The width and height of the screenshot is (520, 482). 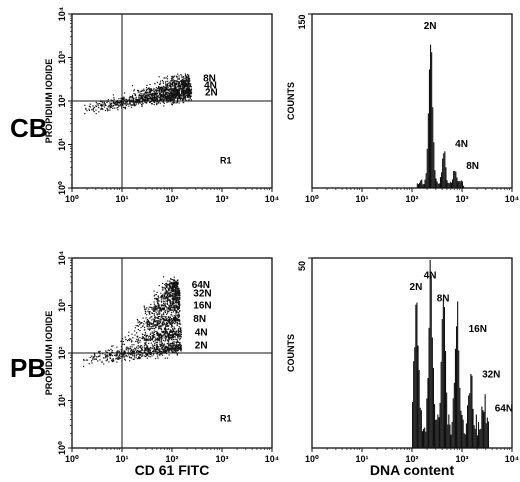 What do you see at coordinates (478, 329) in the screenshot?
I see `peak-label: 16N` at bounding box center [478, 329].